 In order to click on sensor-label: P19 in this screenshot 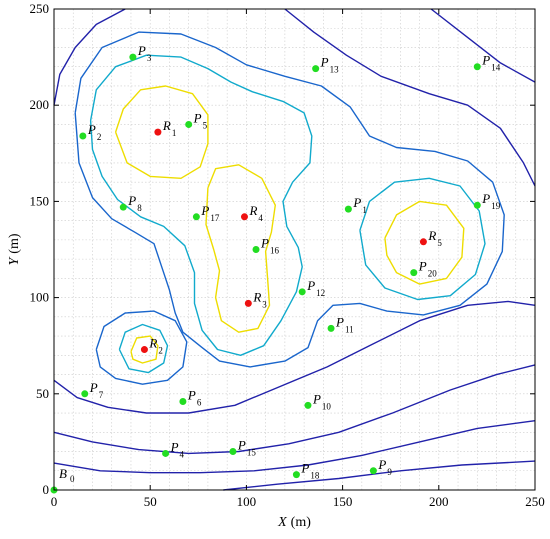, I will do `click(490, 201)`.